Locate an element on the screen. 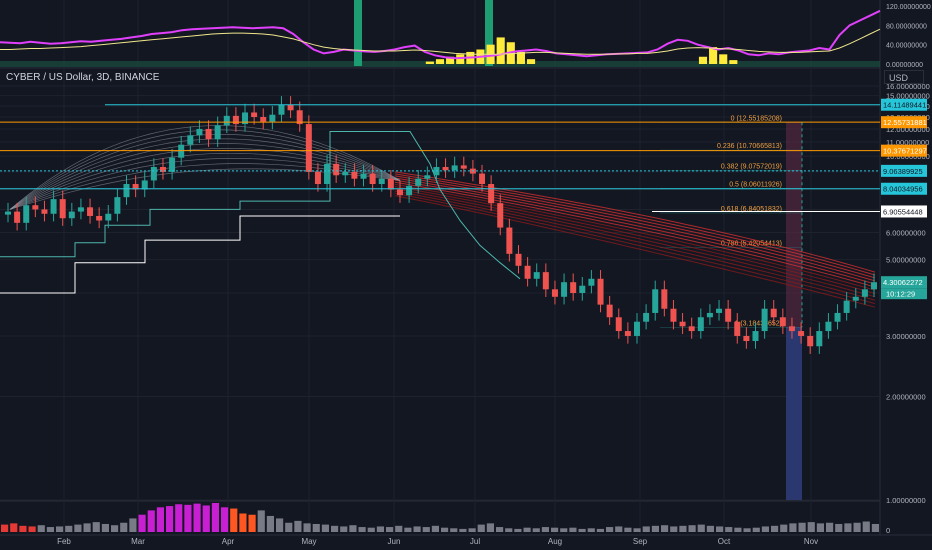 Image resolution: width=932 pixels, height=550 pixels. volume-tick-label: 0 is located at coordinates (888, 530).